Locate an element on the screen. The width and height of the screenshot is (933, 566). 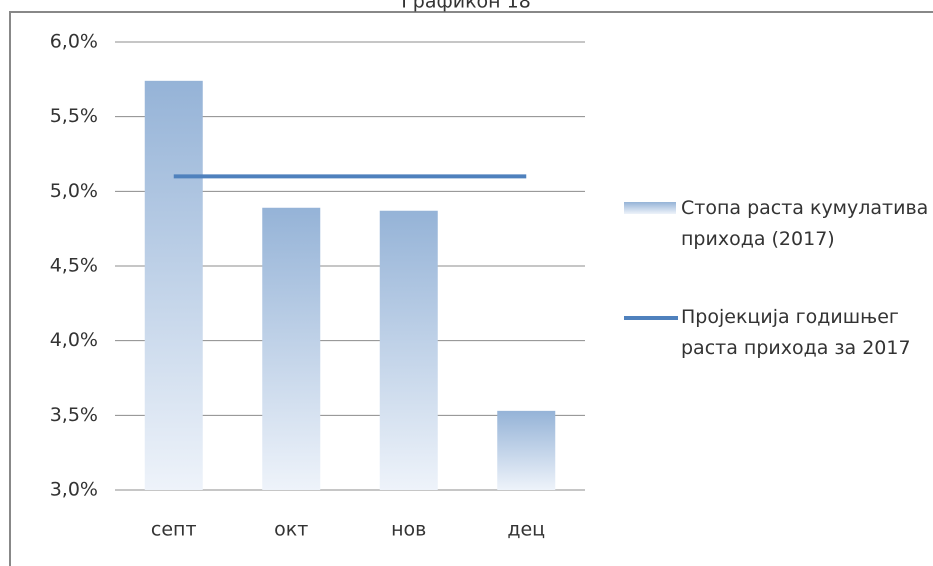
x-tick-label: нов is located at coordinates (408, 530).